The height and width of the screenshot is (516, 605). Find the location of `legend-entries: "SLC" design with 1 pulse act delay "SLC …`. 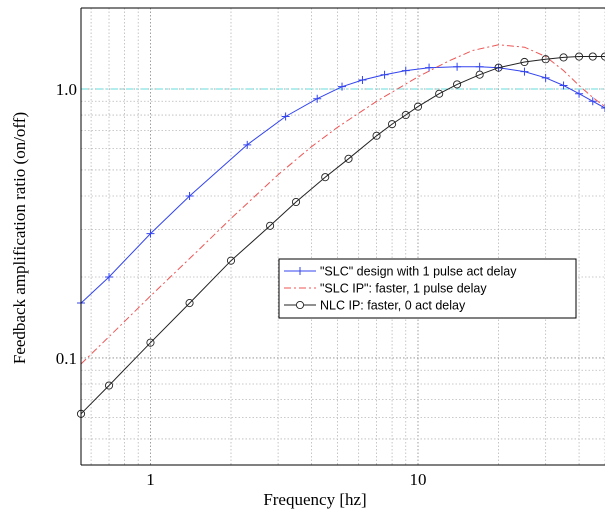

legend-entries: "SLC" design with 1 pulse act delay "SLC … is located at coordinates (400, 289).